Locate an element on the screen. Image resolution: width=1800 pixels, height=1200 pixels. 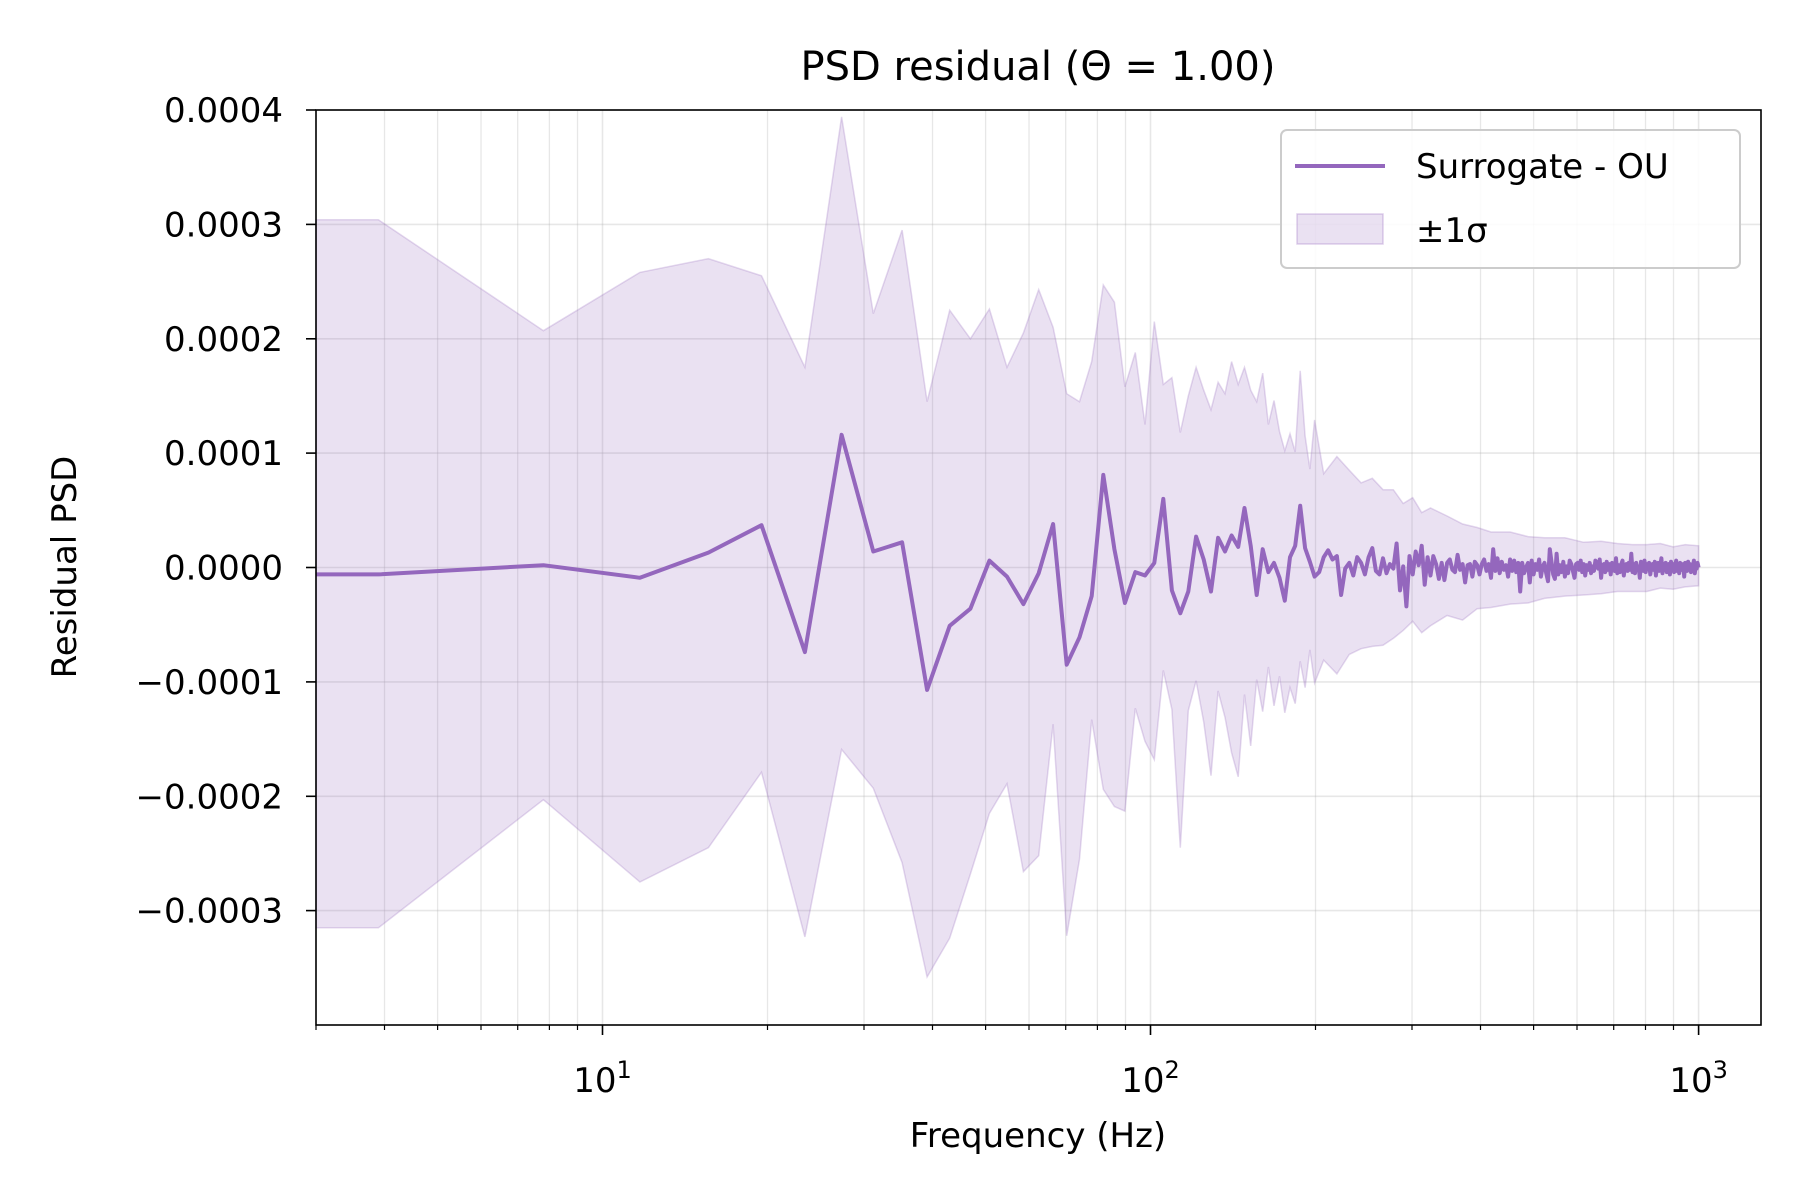
y-axis-label: Residual PSD is located at coordinates (65, 567).